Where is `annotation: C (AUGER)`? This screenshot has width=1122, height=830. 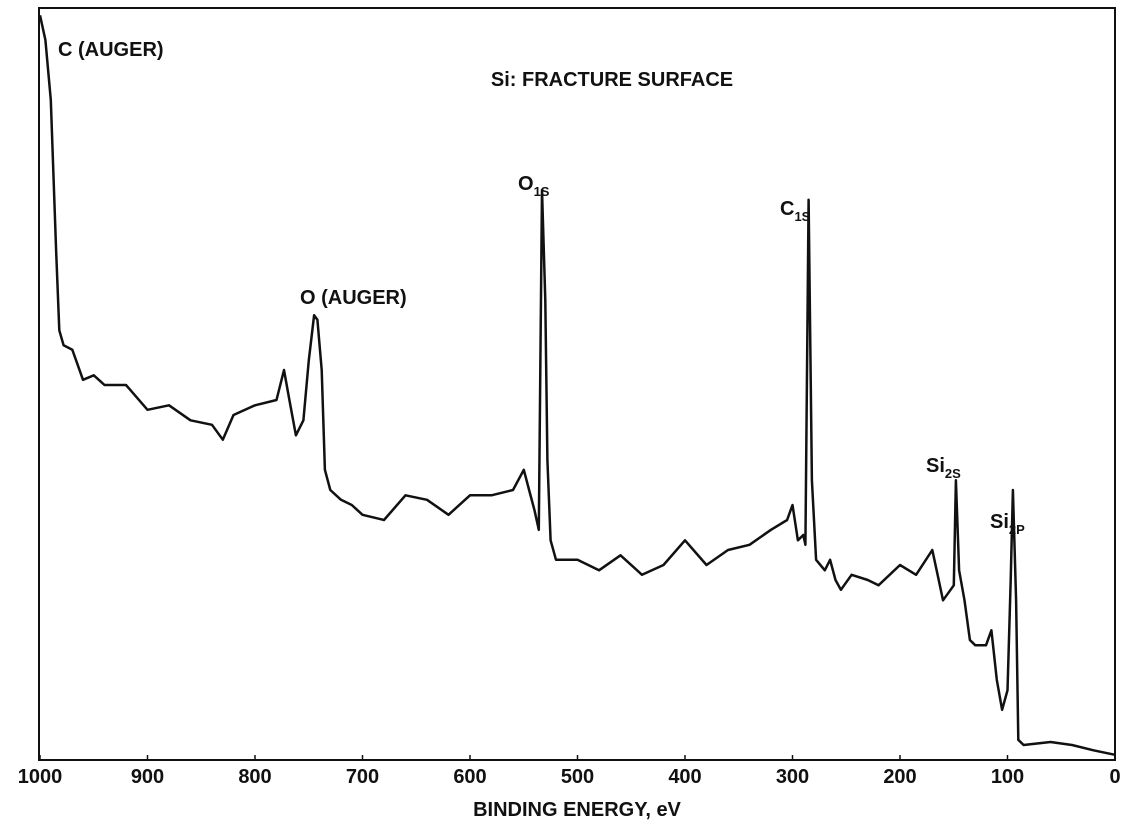 annotation: C (AUGER) is located at coordinates (111, 50).